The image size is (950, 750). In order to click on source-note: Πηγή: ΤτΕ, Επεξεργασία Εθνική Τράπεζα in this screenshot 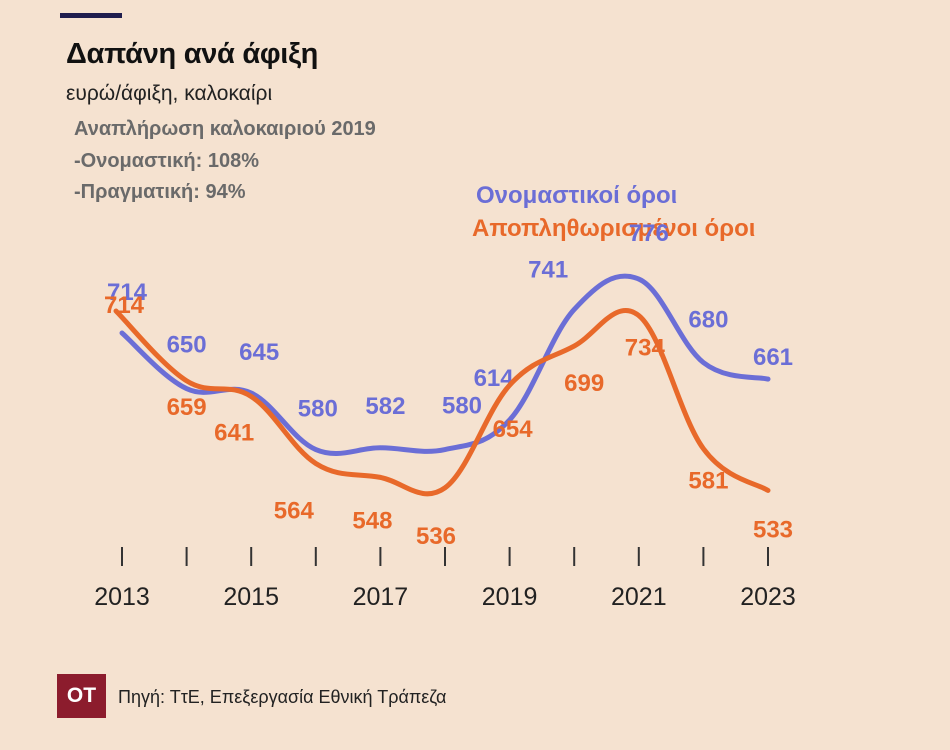, I will do `click(282, 697)`.